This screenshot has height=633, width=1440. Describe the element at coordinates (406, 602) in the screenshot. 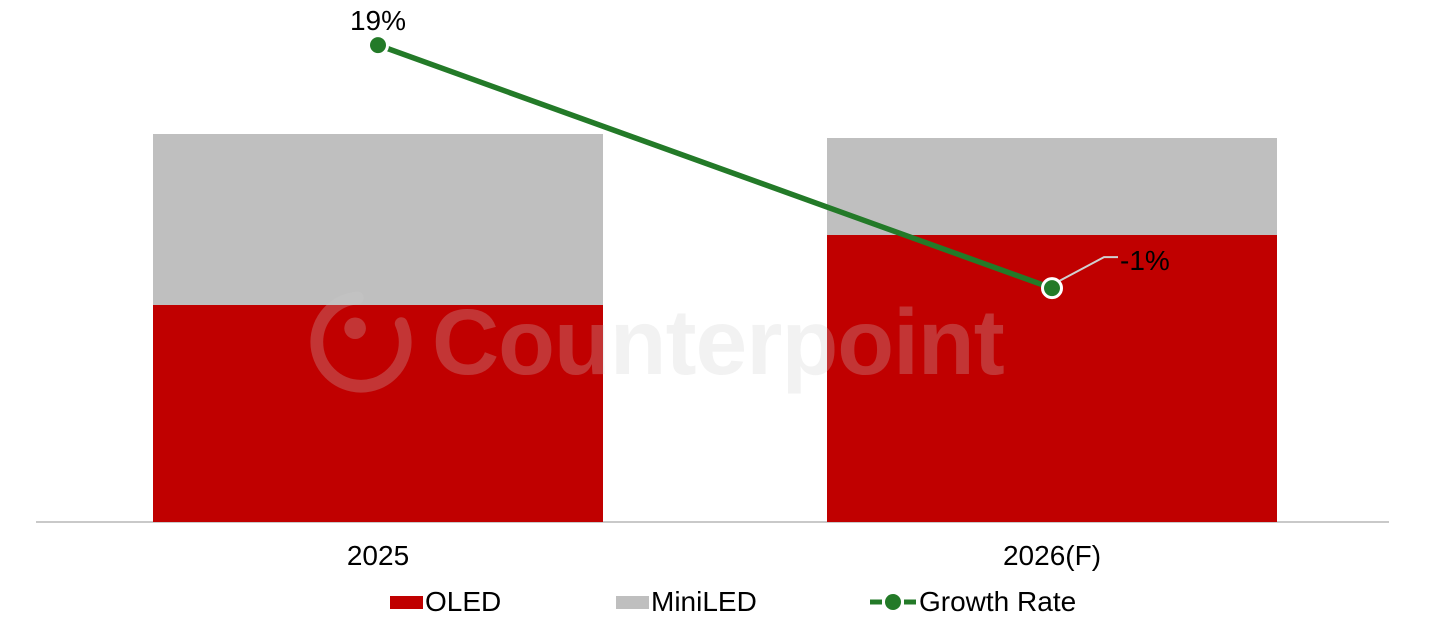

I see `oled-color-swatch` at that location.